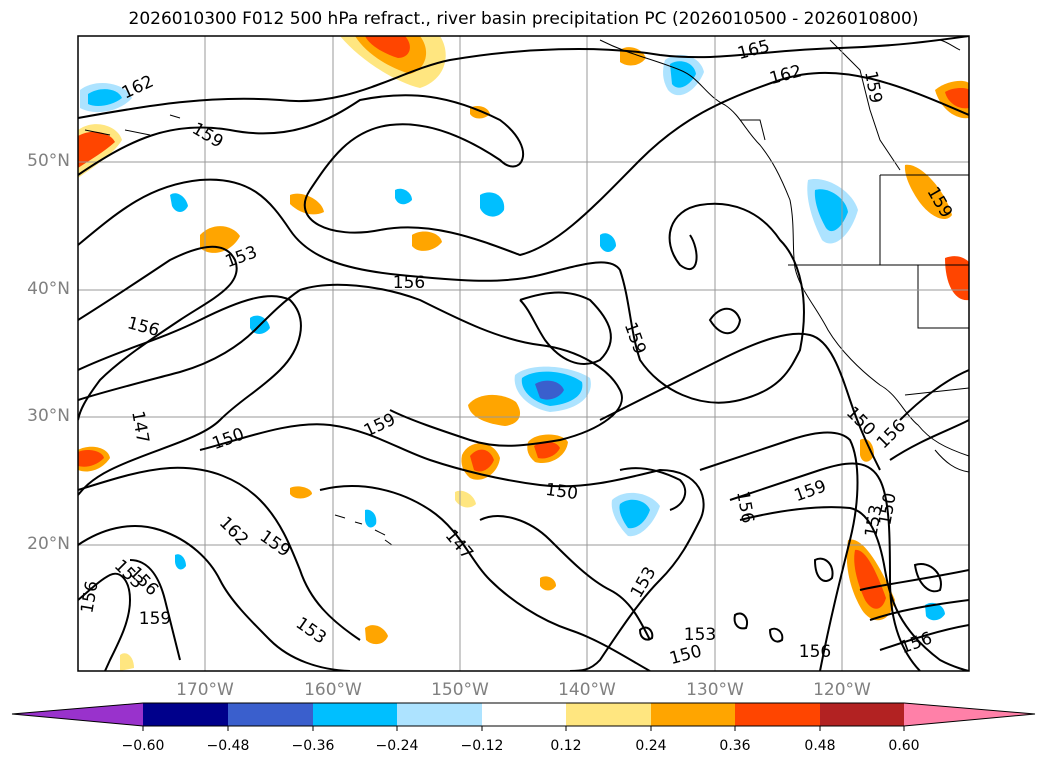  What do you see at coordinates (48, 289) in the screenshot?
I see `lat-label: 40°N` at bounding box center [48, 289].